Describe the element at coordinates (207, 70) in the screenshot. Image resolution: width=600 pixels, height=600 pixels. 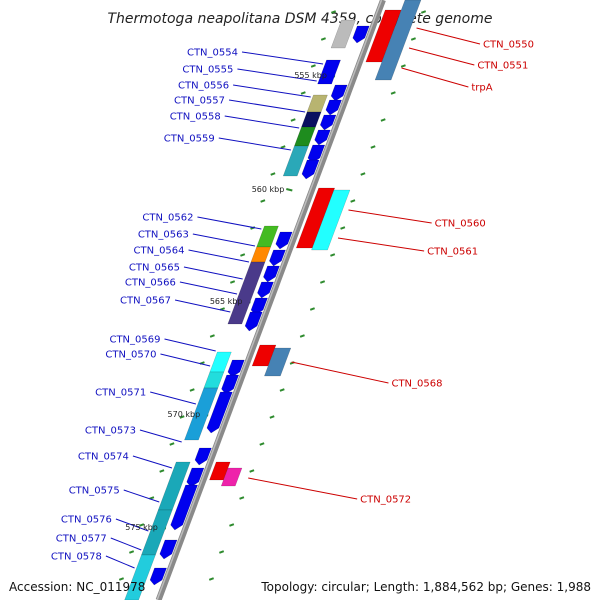
I see `gene-label: CTN_0555` at that location.